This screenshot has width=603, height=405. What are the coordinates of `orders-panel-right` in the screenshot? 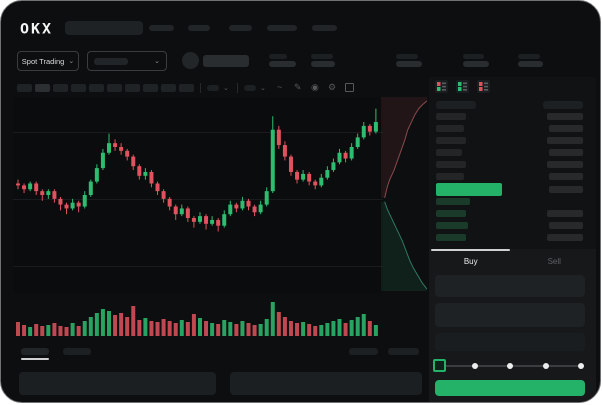 It's located at (326, 383).